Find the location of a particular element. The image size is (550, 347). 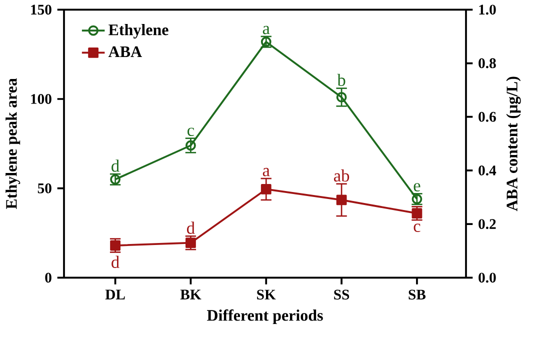

y-tick-label: 50 is located at coordinates (45, 188).